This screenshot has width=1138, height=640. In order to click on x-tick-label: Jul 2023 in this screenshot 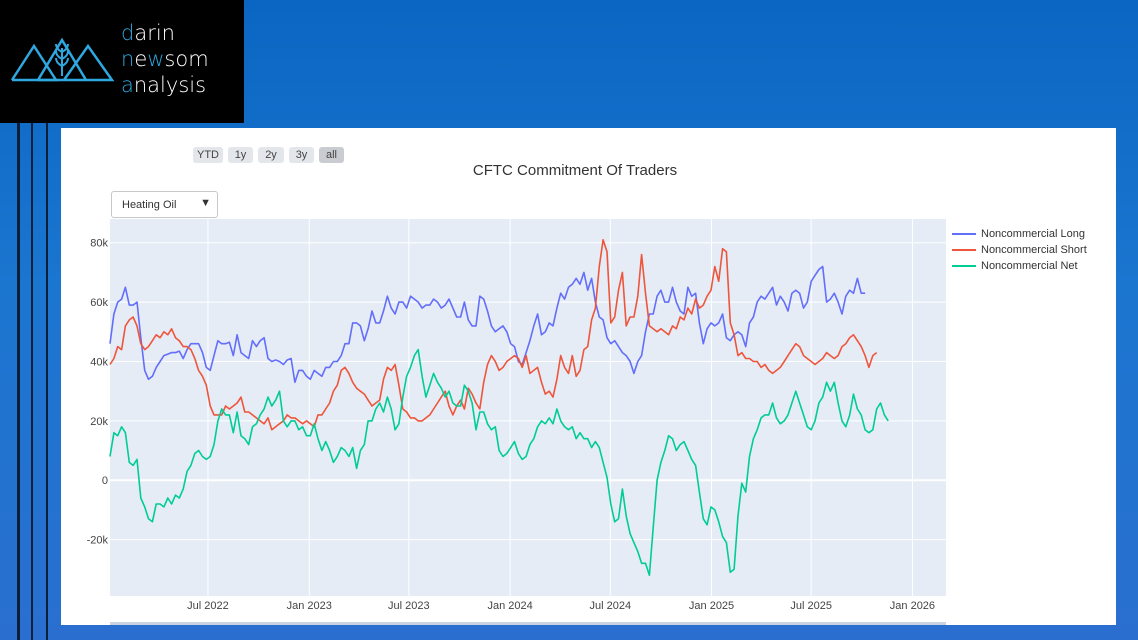, I will do `click(409, 606)`.